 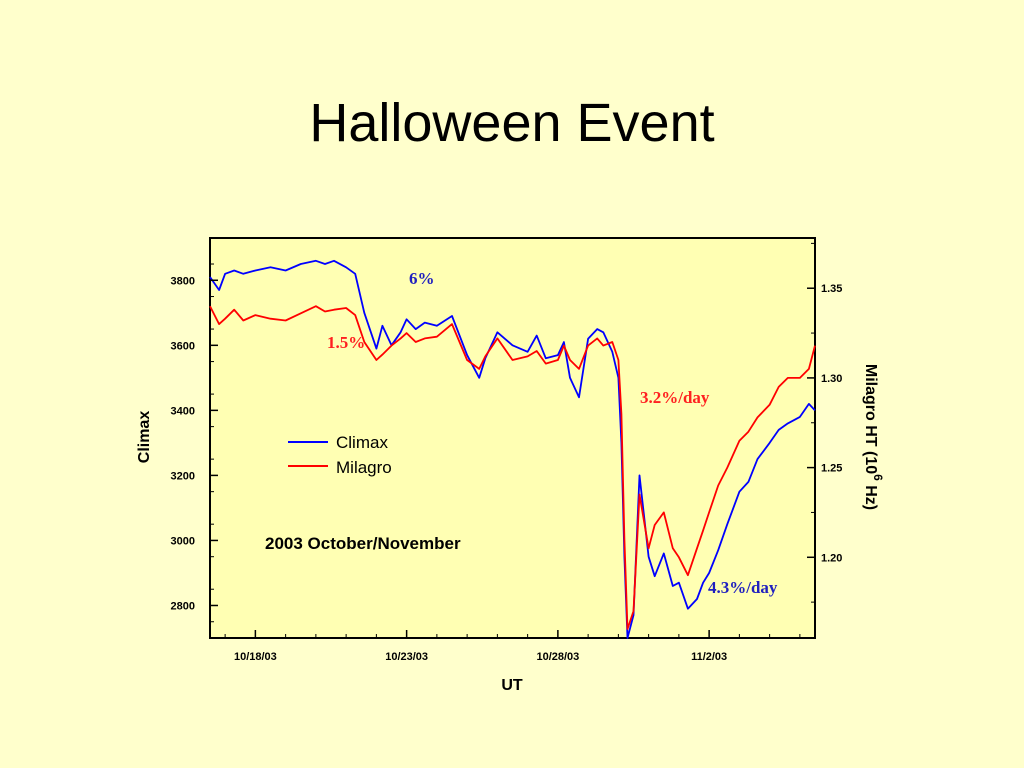 I want to click on y-left-tick-label: 3200, so click(x=183, y=476).